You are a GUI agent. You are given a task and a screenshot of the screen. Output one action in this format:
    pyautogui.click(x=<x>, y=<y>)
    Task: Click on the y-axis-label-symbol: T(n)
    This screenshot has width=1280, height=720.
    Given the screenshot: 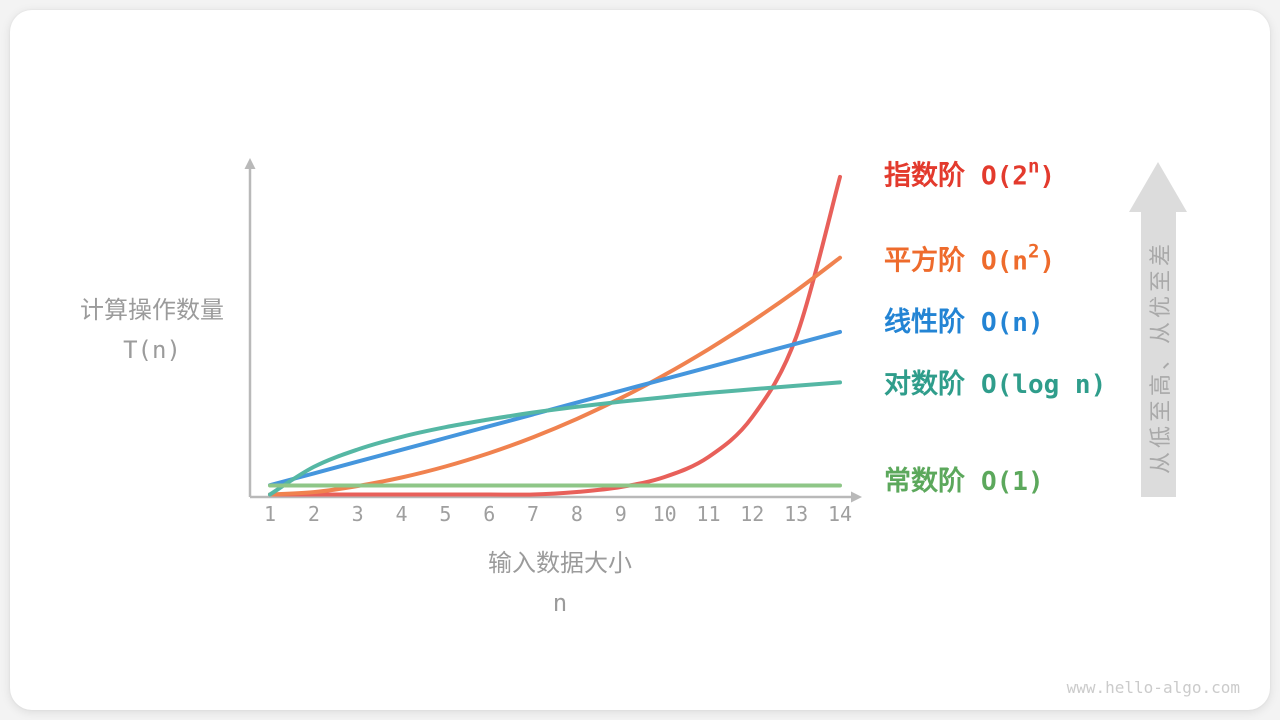 What is the action you would take?
    pyautogui.click(x=152, y=350)
    